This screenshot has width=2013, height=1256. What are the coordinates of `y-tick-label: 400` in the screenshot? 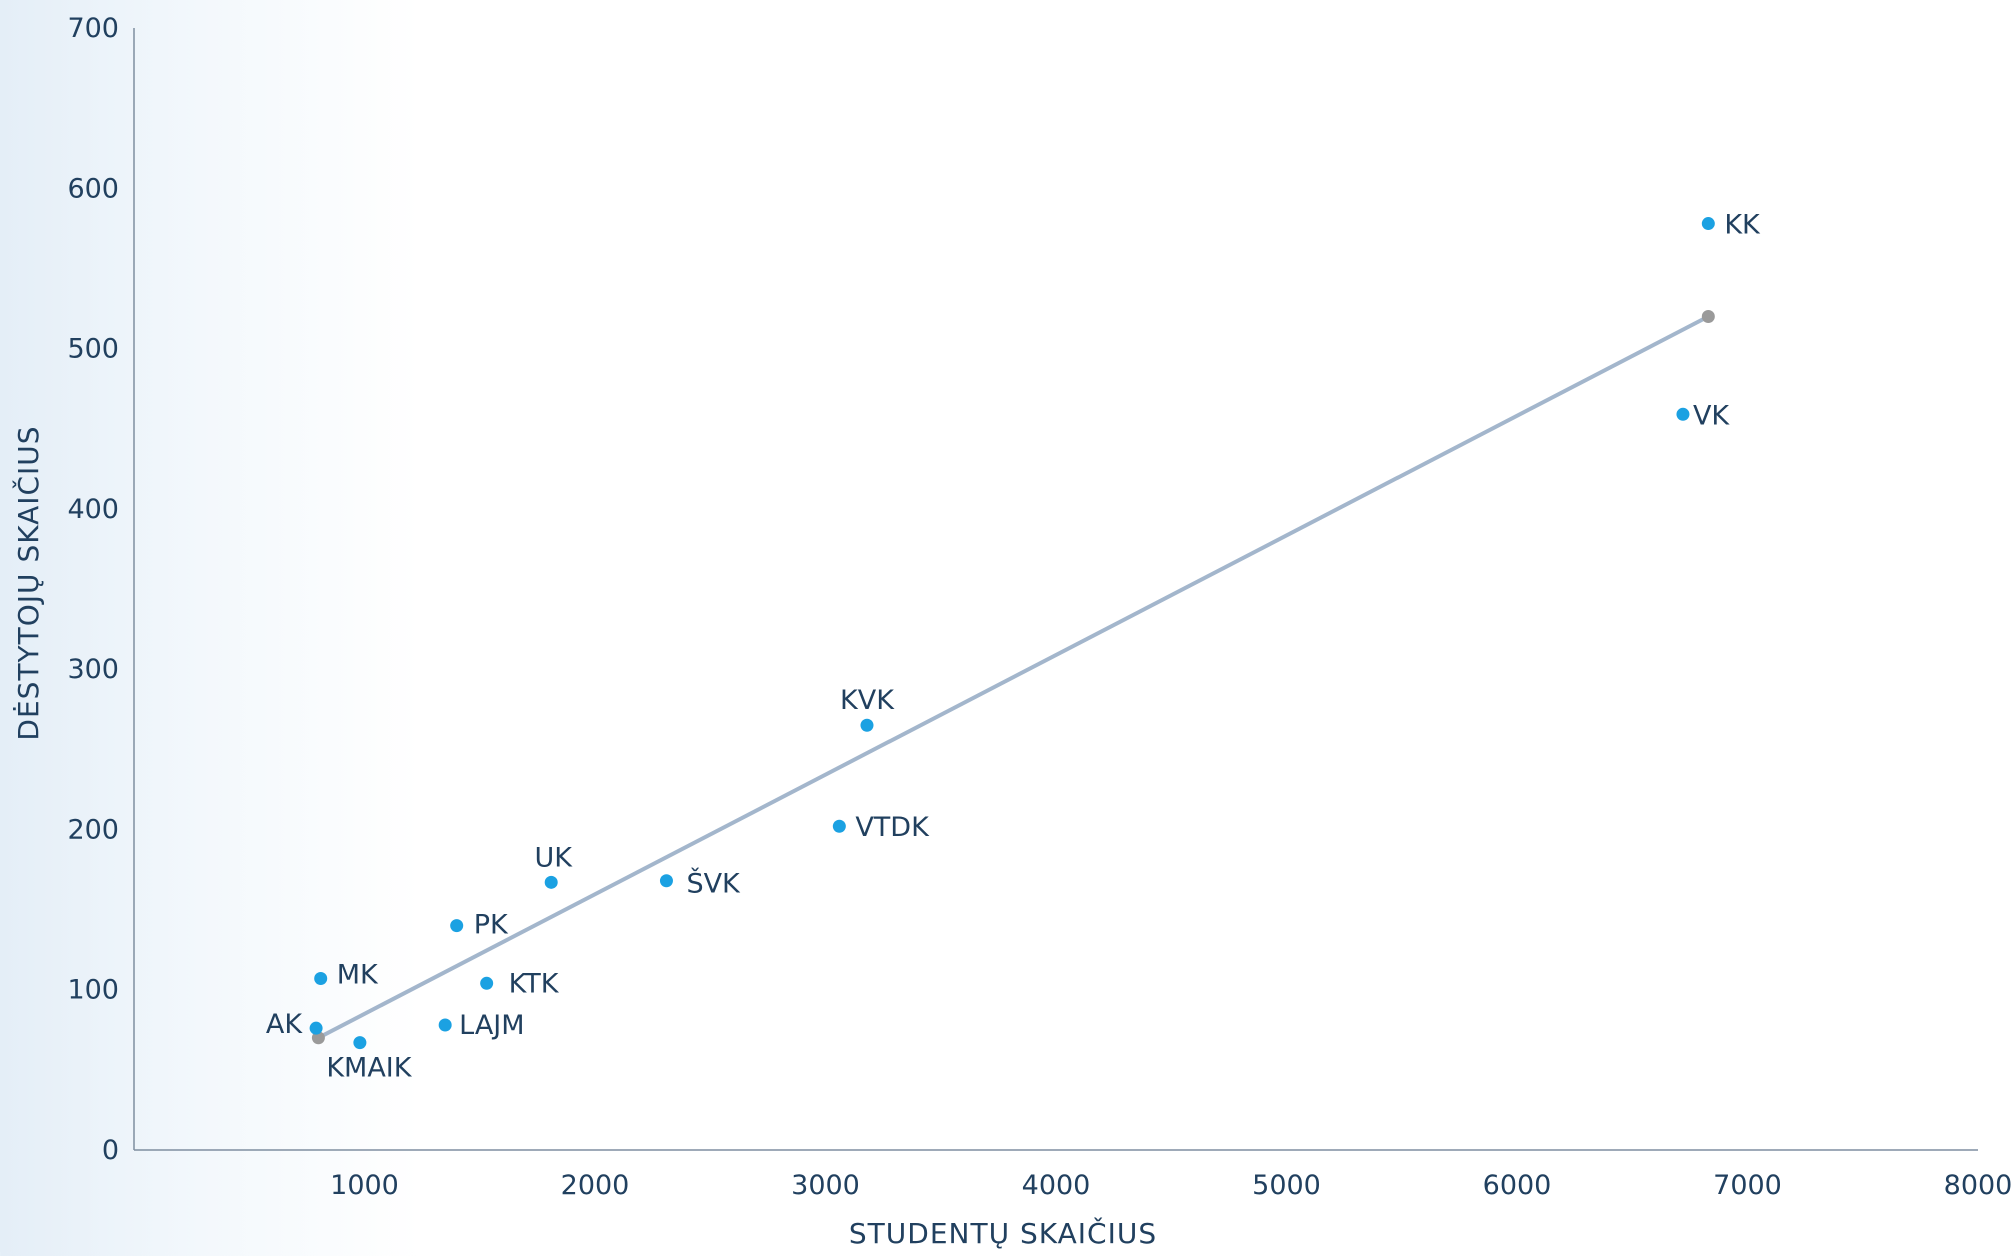 It's located at (93, 509).